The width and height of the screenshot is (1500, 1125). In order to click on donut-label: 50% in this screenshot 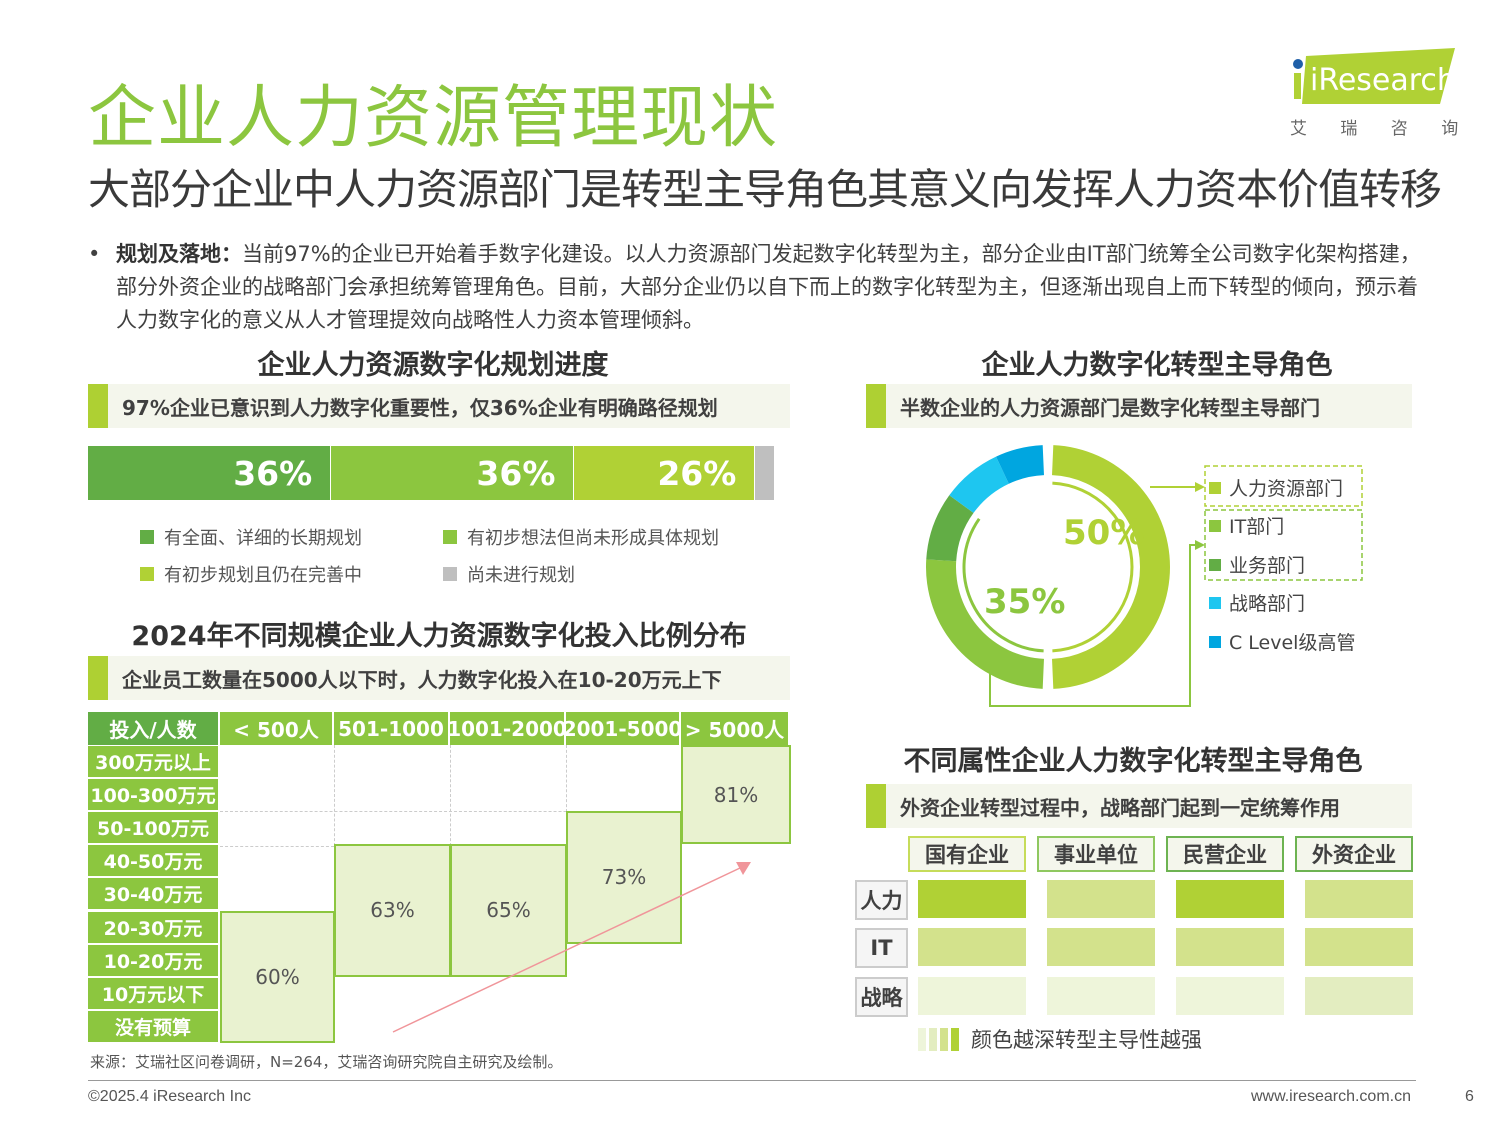, I will do `click(1103, 533)`.